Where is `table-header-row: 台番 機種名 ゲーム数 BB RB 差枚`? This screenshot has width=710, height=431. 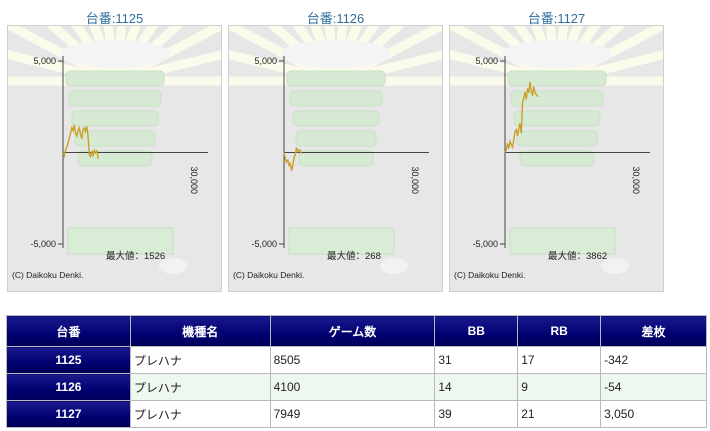
table-header-row: 台番 機種名 ゲーム数 BB RB 差枚 is located at coordinates (356, 331).